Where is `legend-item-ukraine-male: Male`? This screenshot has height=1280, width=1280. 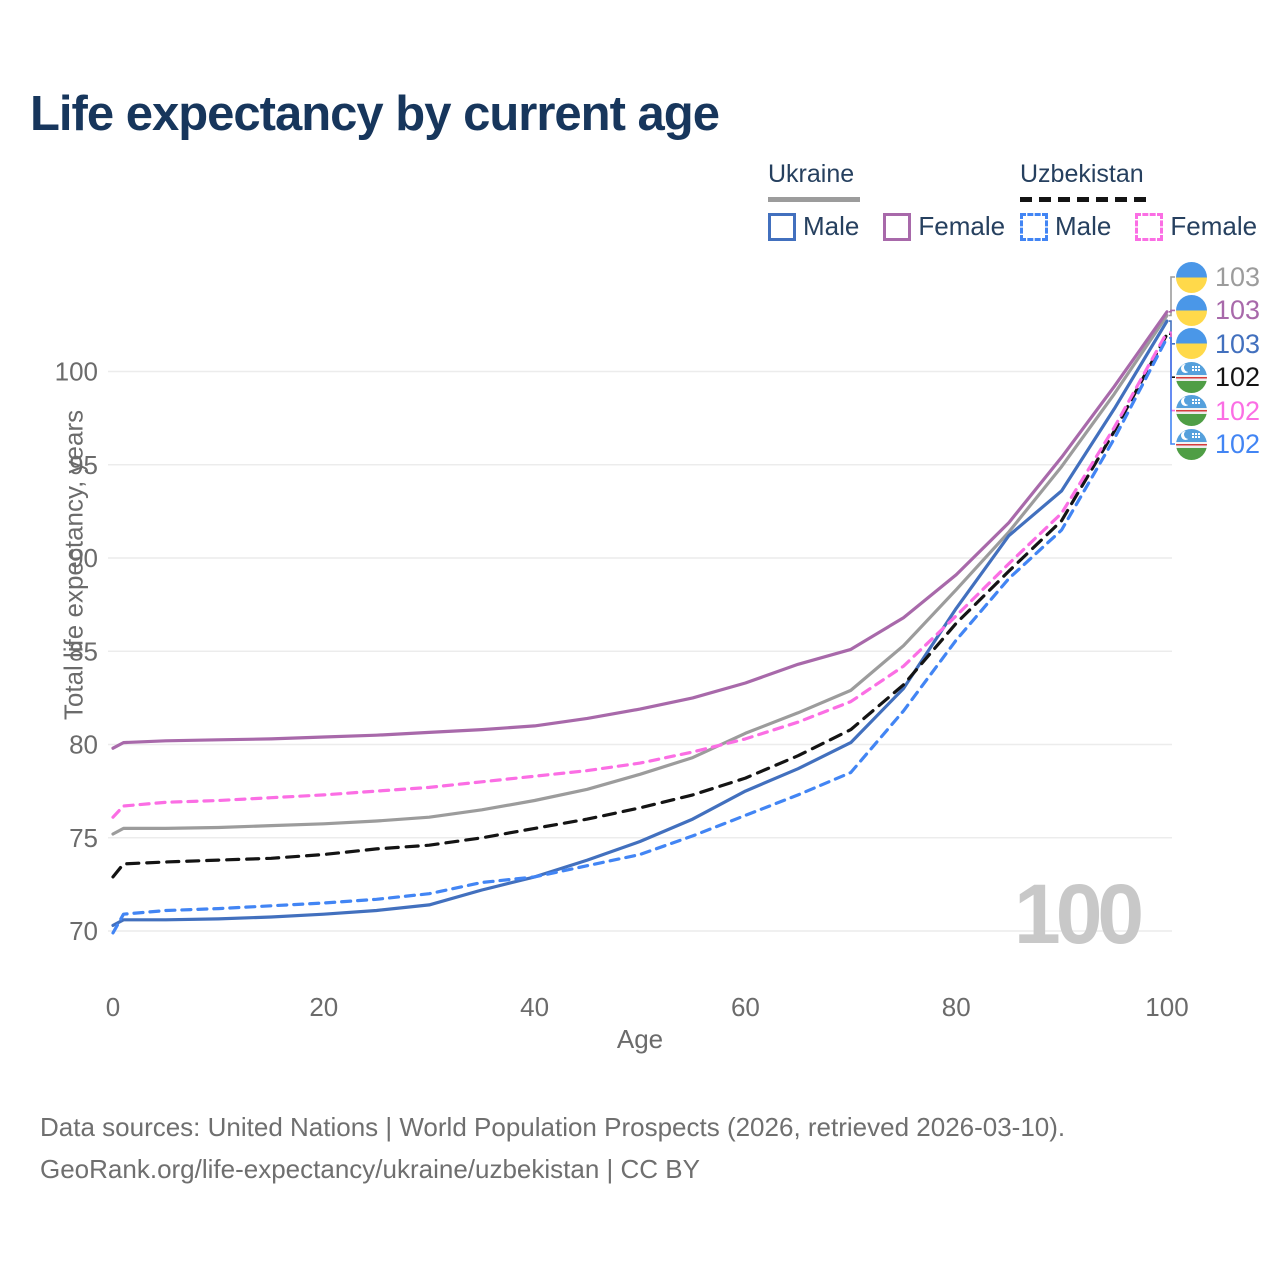
legend-item-ukraine-male: Male is located at coordinates (813, 226).